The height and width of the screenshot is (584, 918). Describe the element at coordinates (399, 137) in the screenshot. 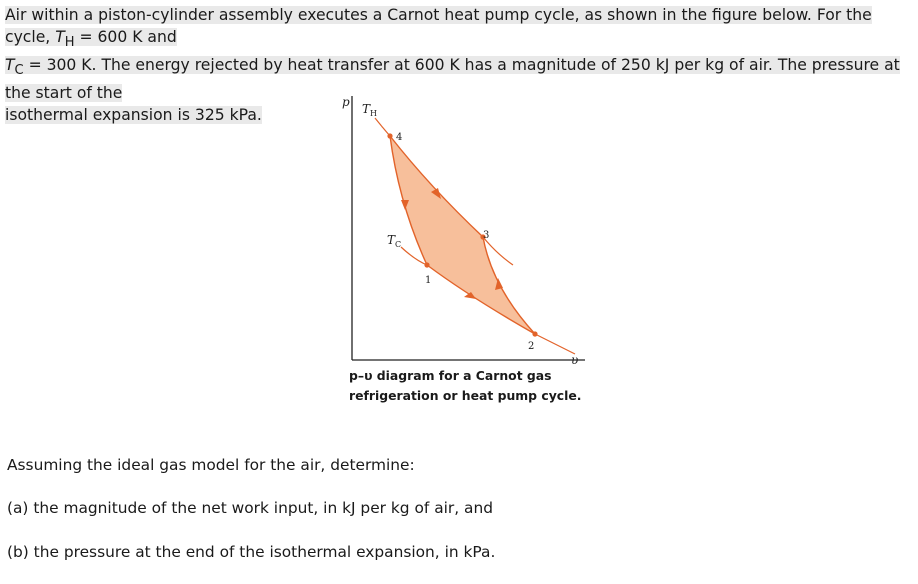

I see `state-label-4: 4` at that location.